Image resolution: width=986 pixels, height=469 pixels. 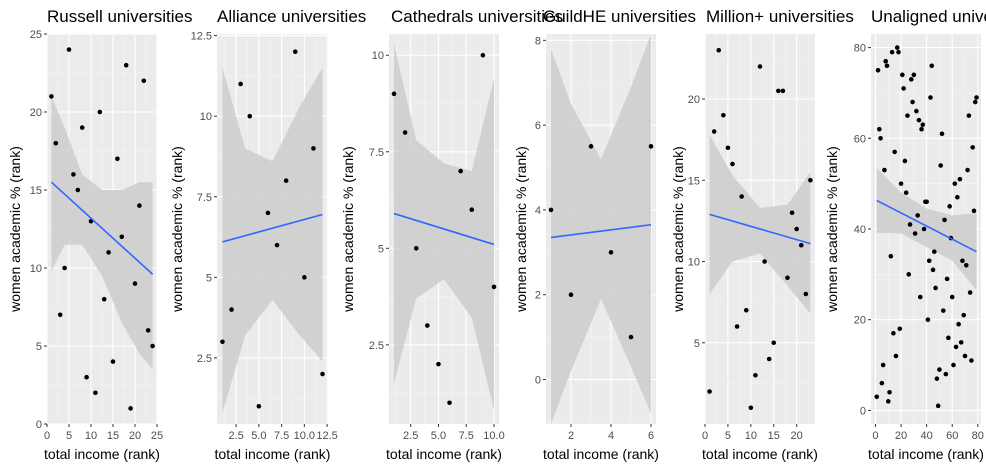 I want to click on x-tick-label: 80, so click(x=978, y=436).